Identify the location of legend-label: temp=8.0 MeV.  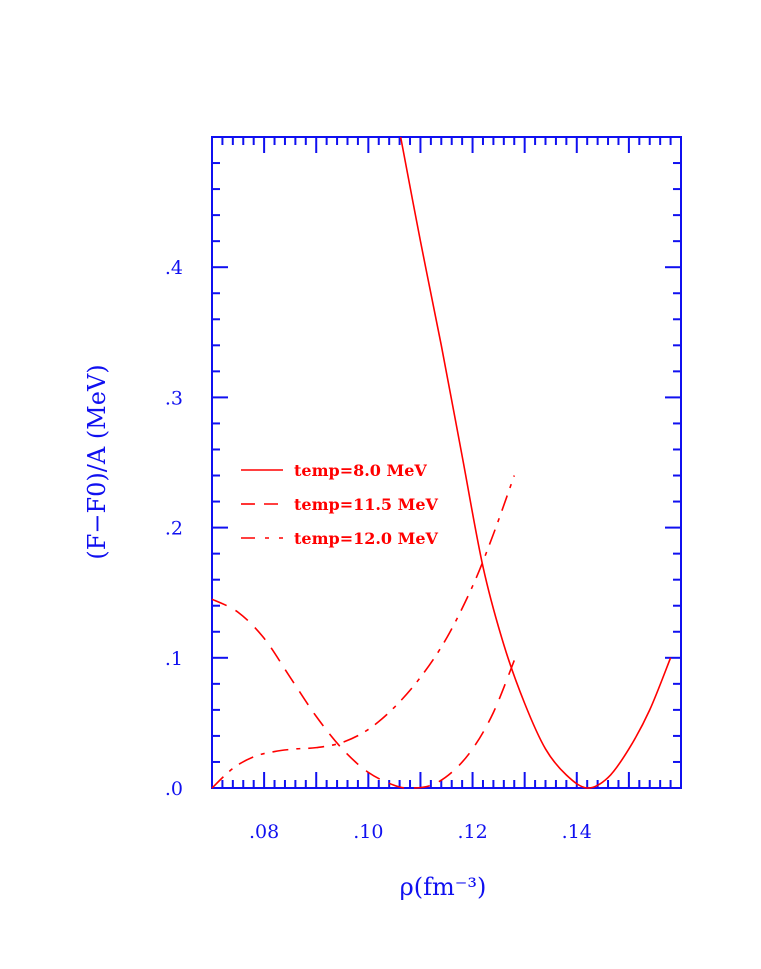
(360, 470).